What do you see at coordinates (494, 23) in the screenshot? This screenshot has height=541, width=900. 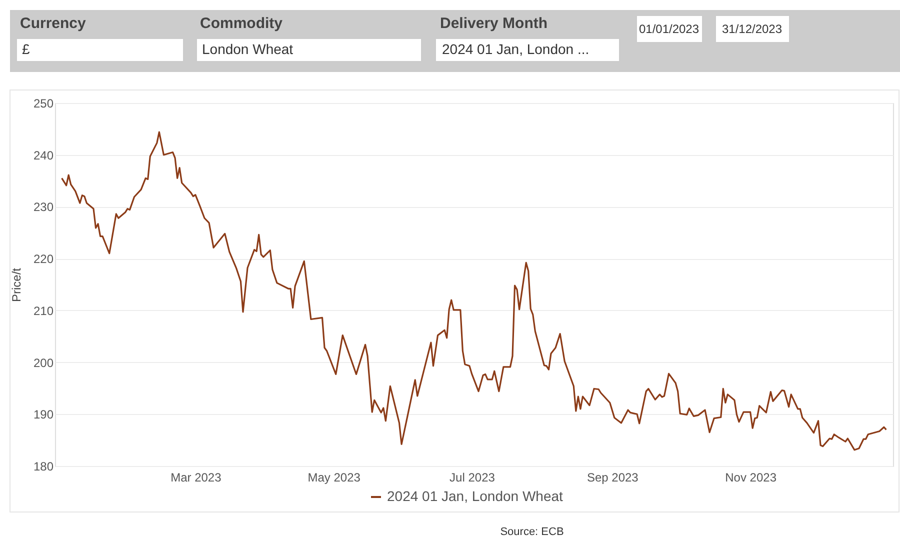 I see `text: Delivery Month` at bounding box center [494, 23].